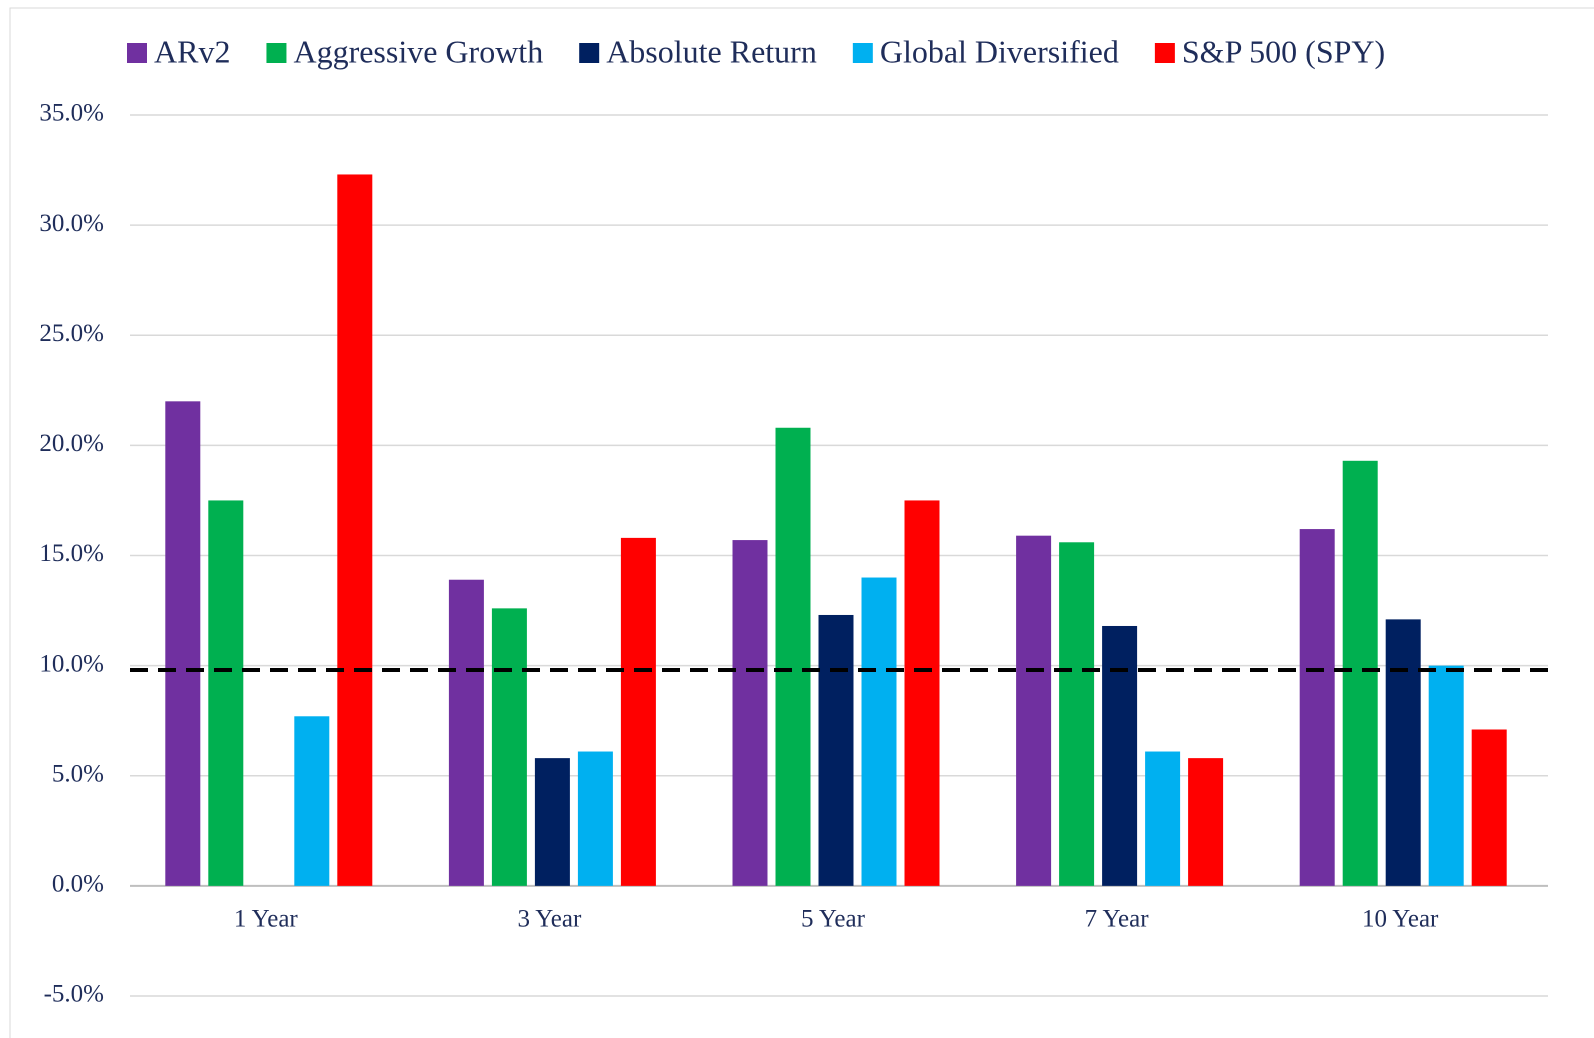 Image resolution: width=1594 pixels, height=1038 pixels. Describe the element at coordinates (549, 919) in the screenshot. I see `x-tick-label: 3 Year` at that location.